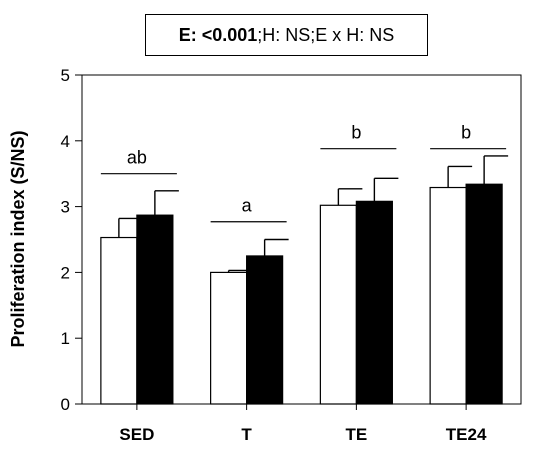 This screenshot has height=454, width=550. I want to click on stat-h: H: NS, so click(286, 34).